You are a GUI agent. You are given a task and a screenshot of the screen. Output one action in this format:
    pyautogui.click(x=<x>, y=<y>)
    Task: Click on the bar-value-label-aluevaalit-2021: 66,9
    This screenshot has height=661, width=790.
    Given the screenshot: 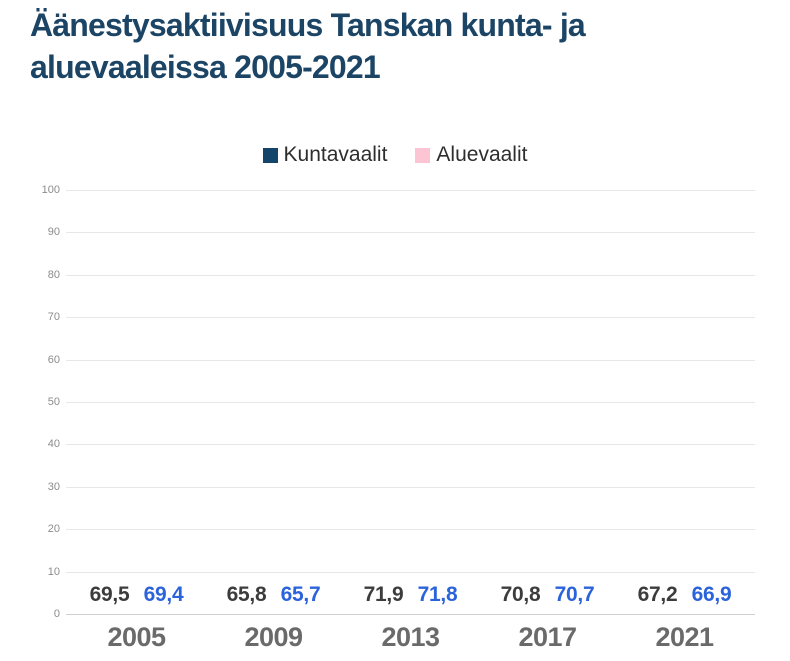 What is the action you would take?
    pyautogui.click(x=711, y=594)
    